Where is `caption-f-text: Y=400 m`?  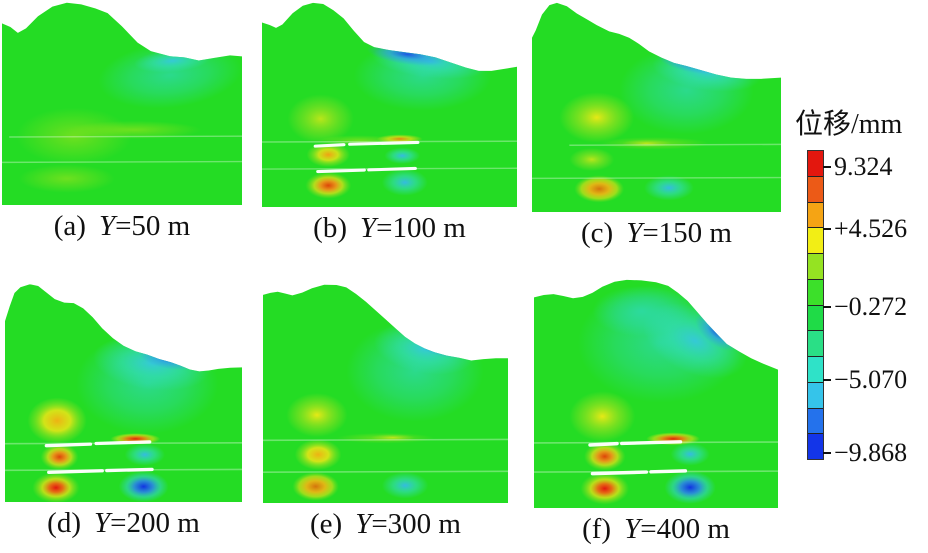
caption-f-text: Y=400 m is located at coordinates (677, 529).